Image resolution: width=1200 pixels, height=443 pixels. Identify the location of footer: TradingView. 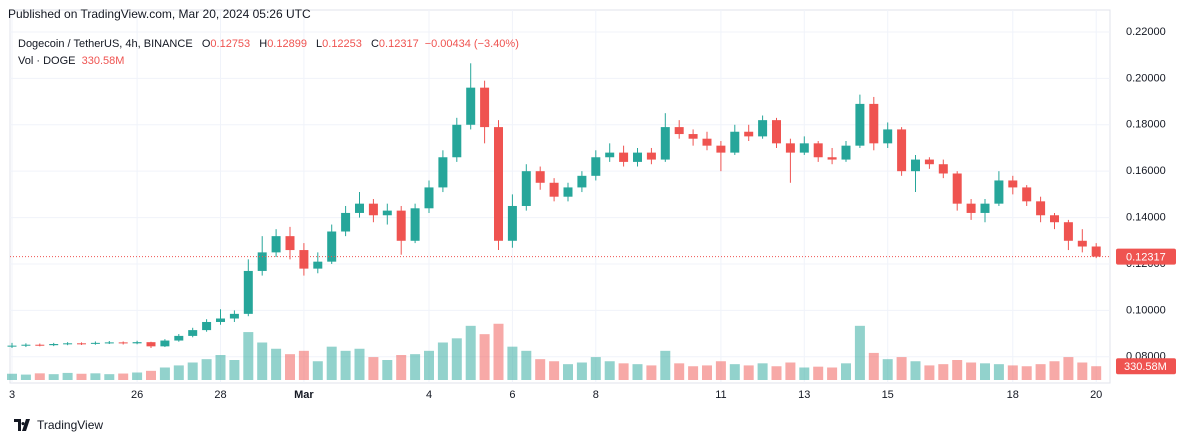
(58, 425).